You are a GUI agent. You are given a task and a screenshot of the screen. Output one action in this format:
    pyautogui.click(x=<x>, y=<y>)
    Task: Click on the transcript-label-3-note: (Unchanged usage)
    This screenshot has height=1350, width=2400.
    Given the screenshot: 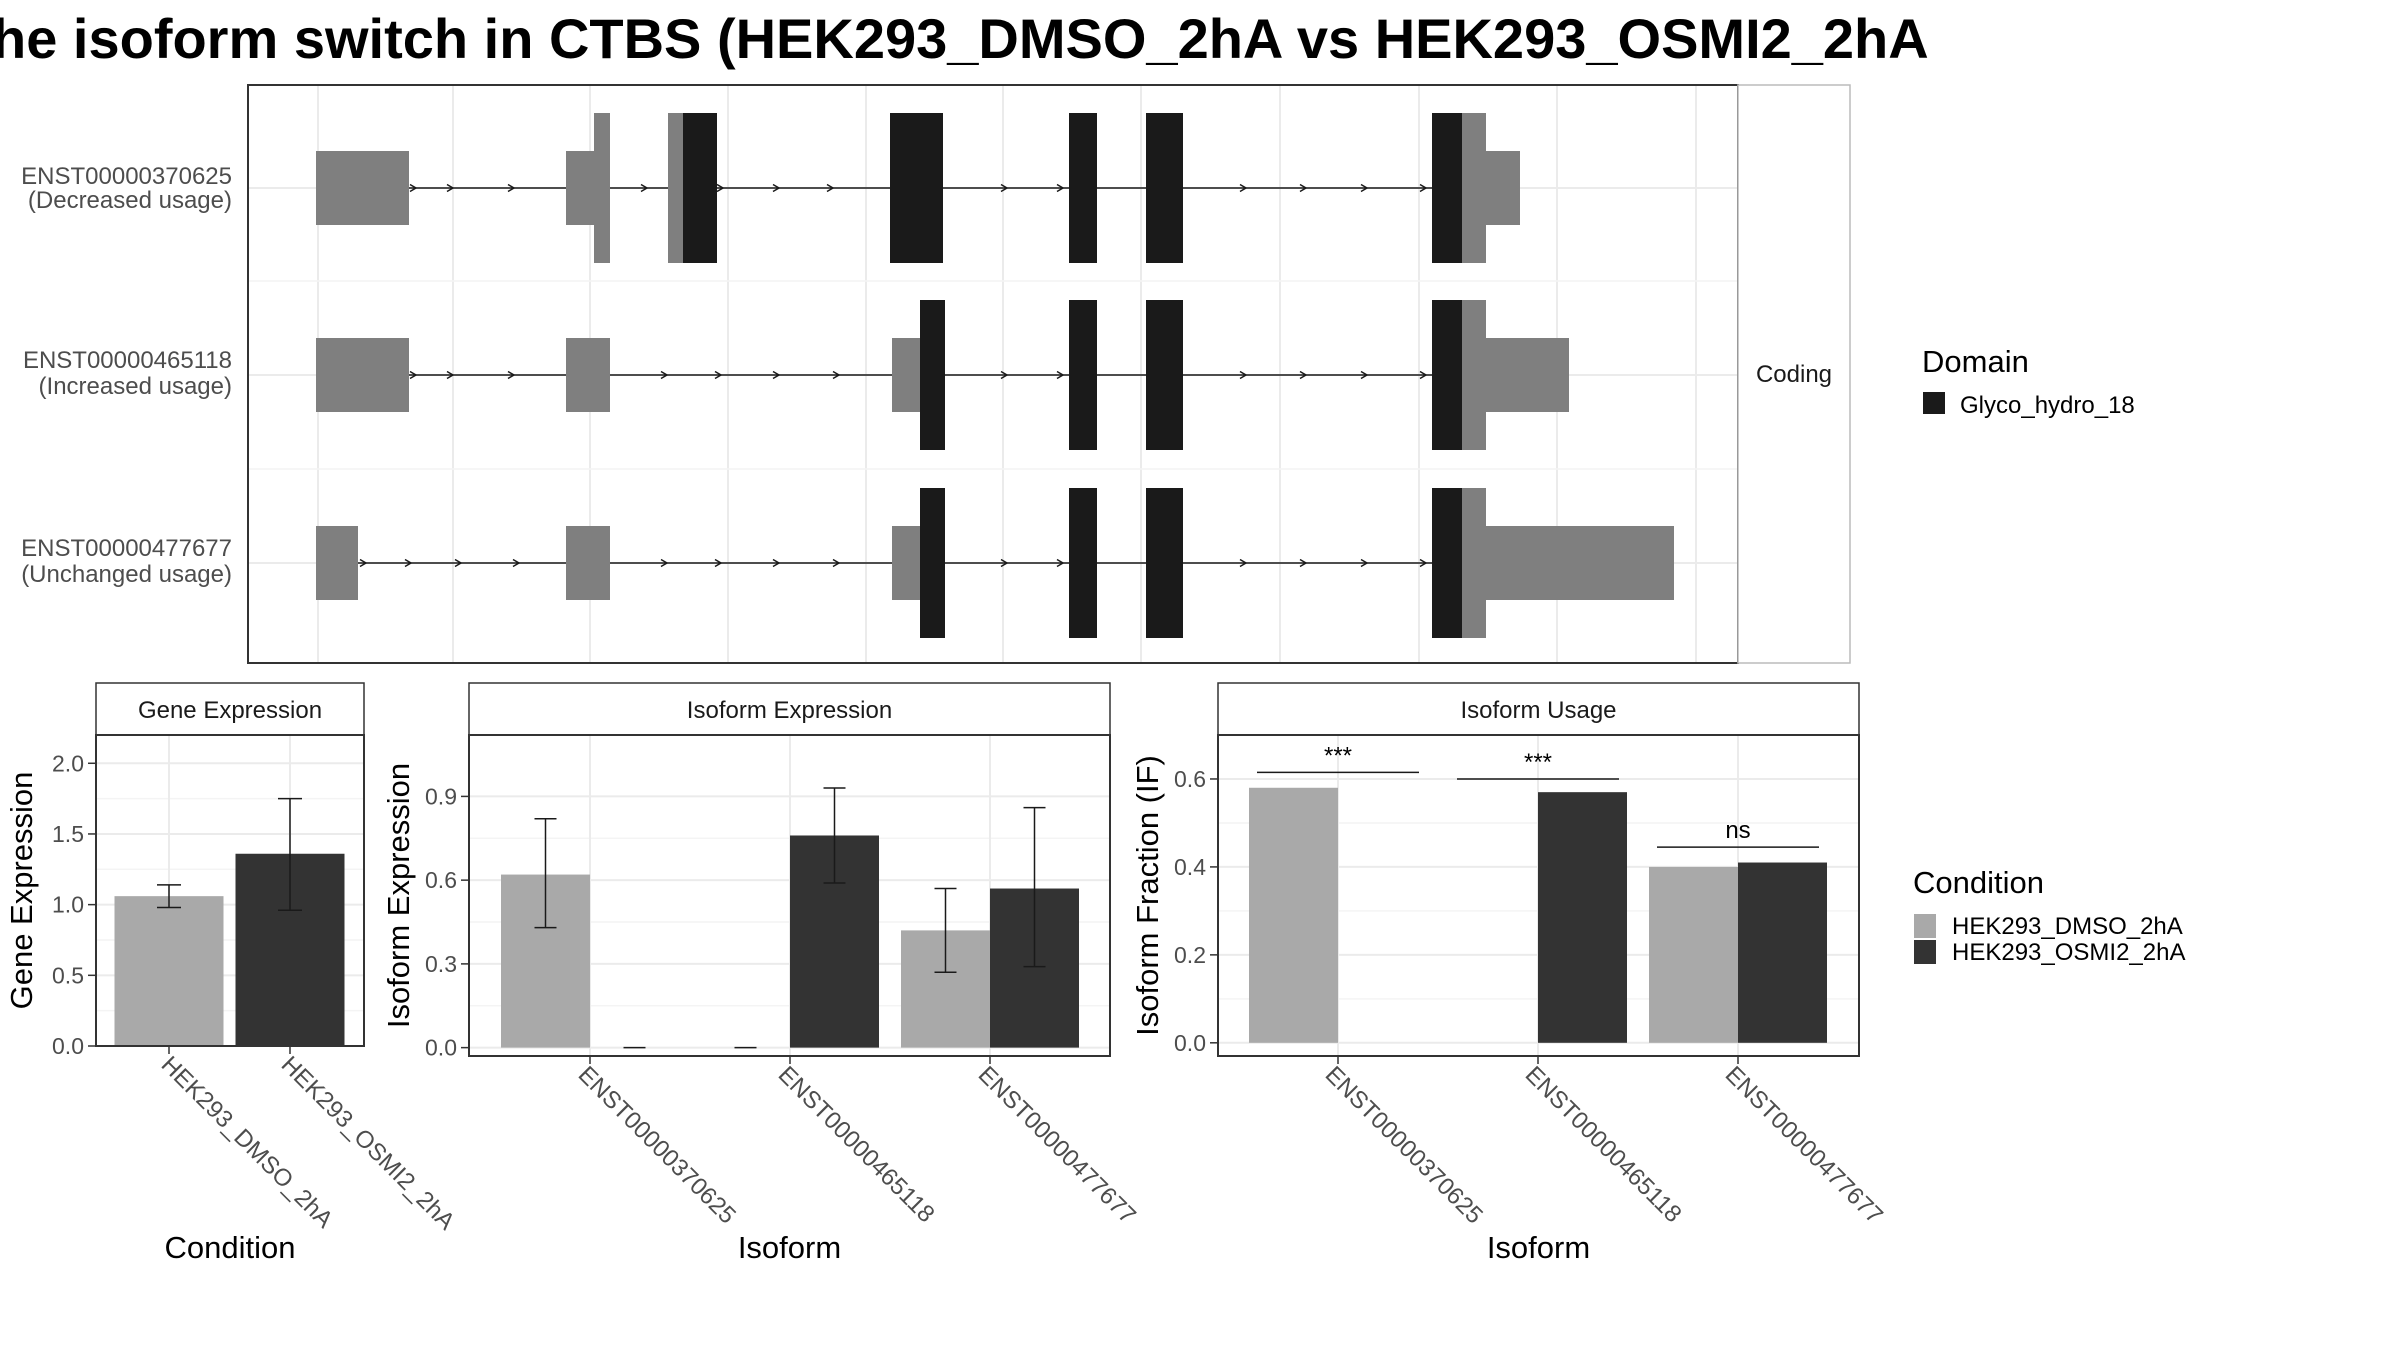 What is the action you would take?
    pyautogui.click(x=126, y=574)
    